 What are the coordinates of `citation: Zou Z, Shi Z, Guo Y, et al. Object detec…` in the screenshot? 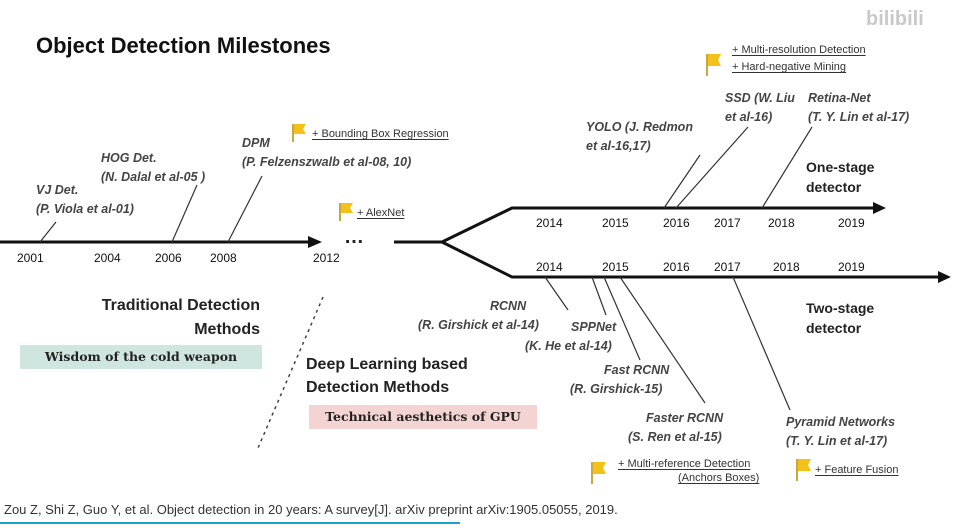 It's located at (311, 509).